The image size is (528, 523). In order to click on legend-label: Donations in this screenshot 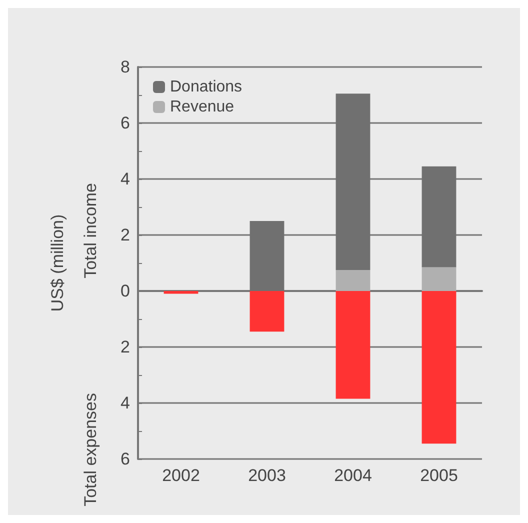, I will do `click(206, 87)`.